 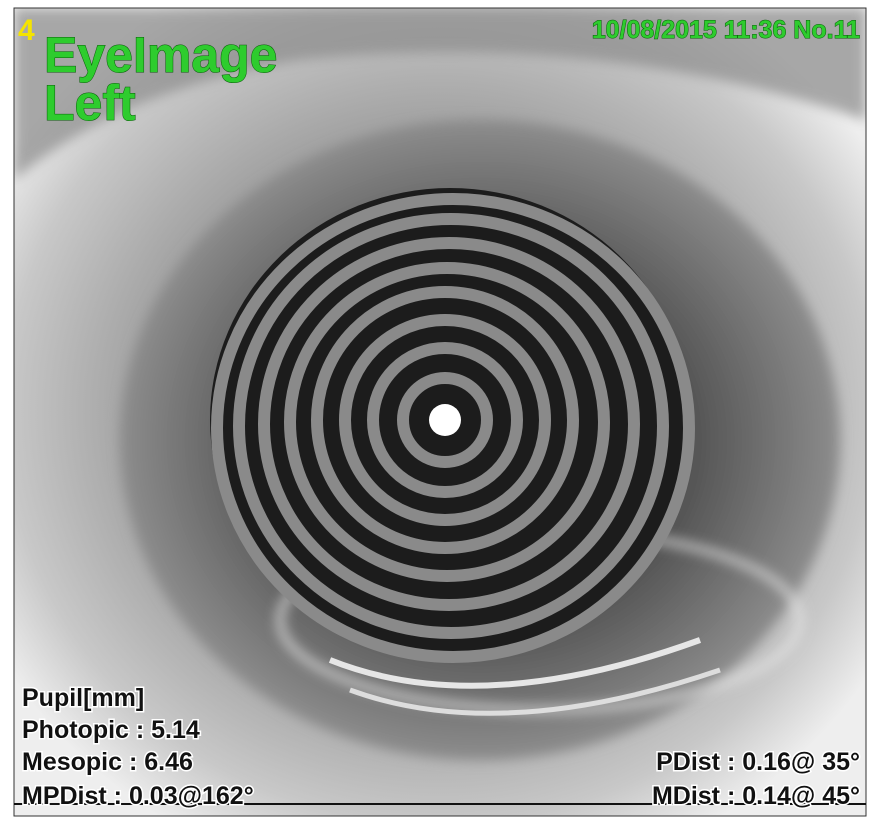 I want to click on pupil-row: Photopic : 5.14, so click(x=111, y=730).